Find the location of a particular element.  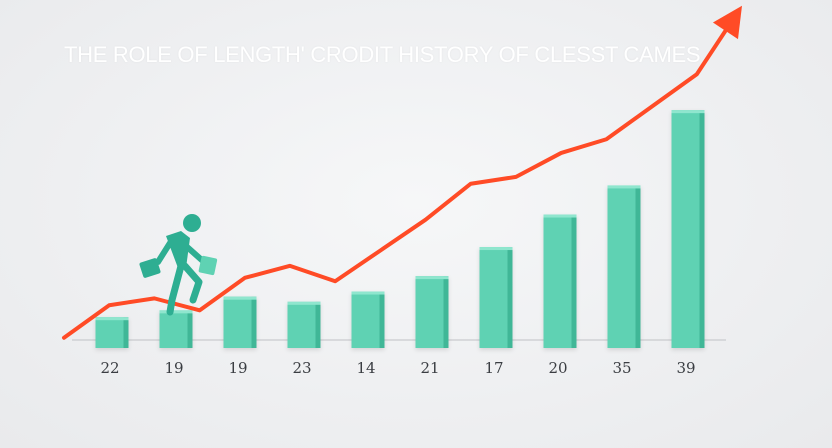

x-tick-labels: 22 19 19 23 14 21 17 20 35 39 is located at coordinates (397, 368).